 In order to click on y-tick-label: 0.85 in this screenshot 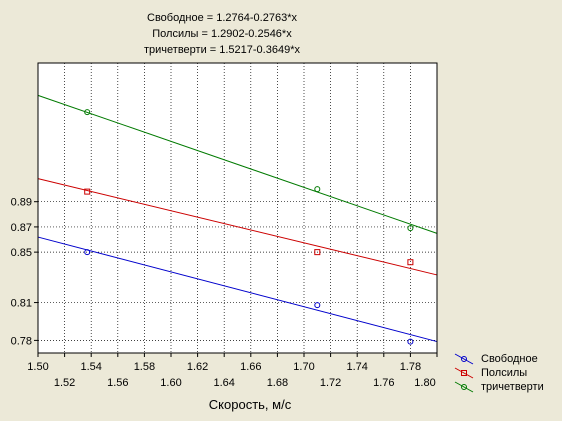, I will do `click(21, 253)`.